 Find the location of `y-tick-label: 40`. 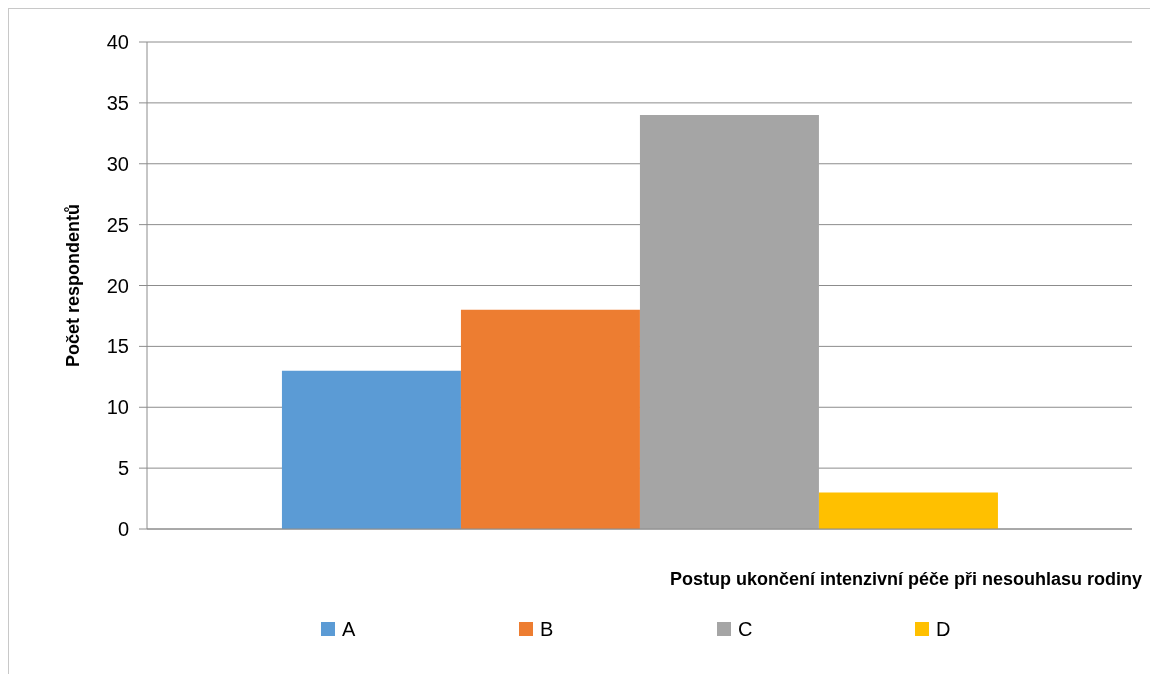

y-tick-label: 40 is located at coordinates (117, 42).